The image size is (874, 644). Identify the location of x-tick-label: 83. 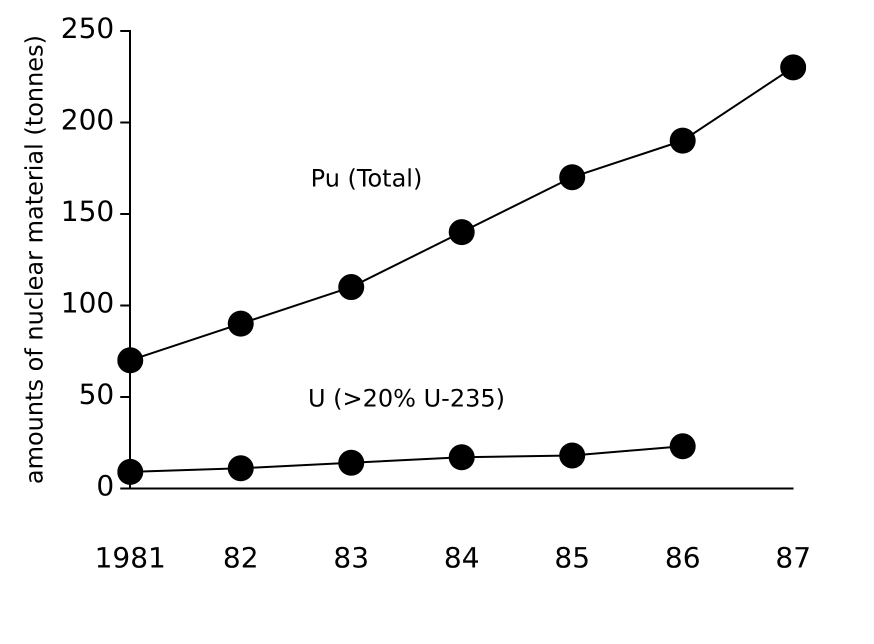
(351, 557).